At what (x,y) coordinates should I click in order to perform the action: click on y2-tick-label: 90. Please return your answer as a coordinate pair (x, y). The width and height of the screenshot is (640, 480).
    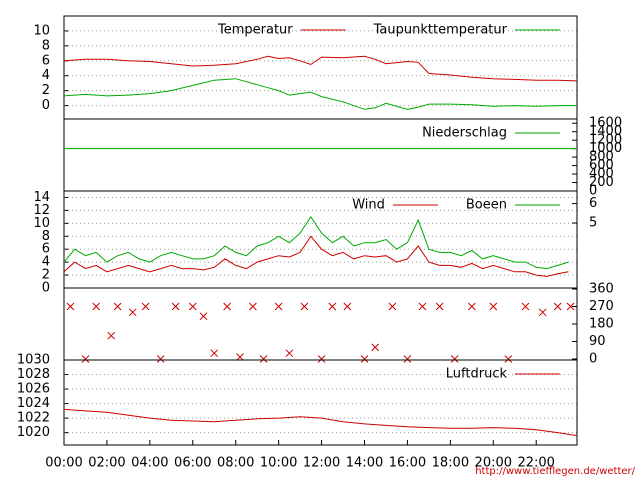
    Looking at the image, I should click on (597, 341).